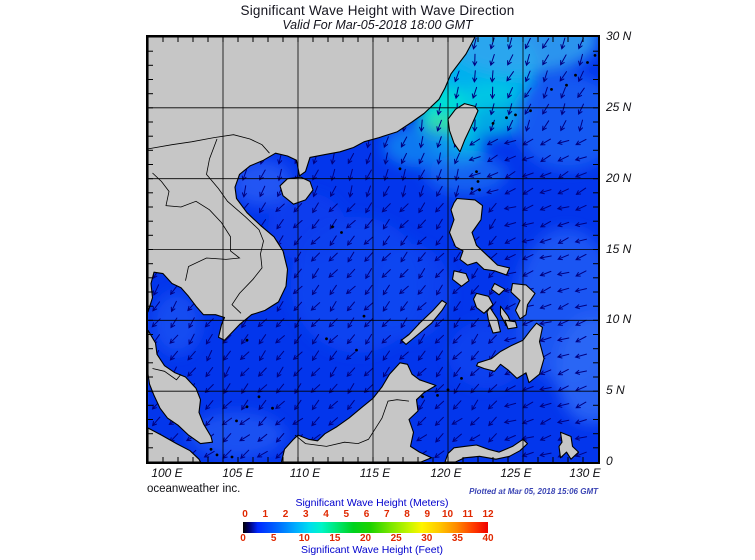 The width and height of the screenshot is (755, 560). What do you see at coordinates (372, 503) in the screenshot?
I see `colorbar-meters-title: Significant Wave Height (Meters)` at bounding box center [372, 503].